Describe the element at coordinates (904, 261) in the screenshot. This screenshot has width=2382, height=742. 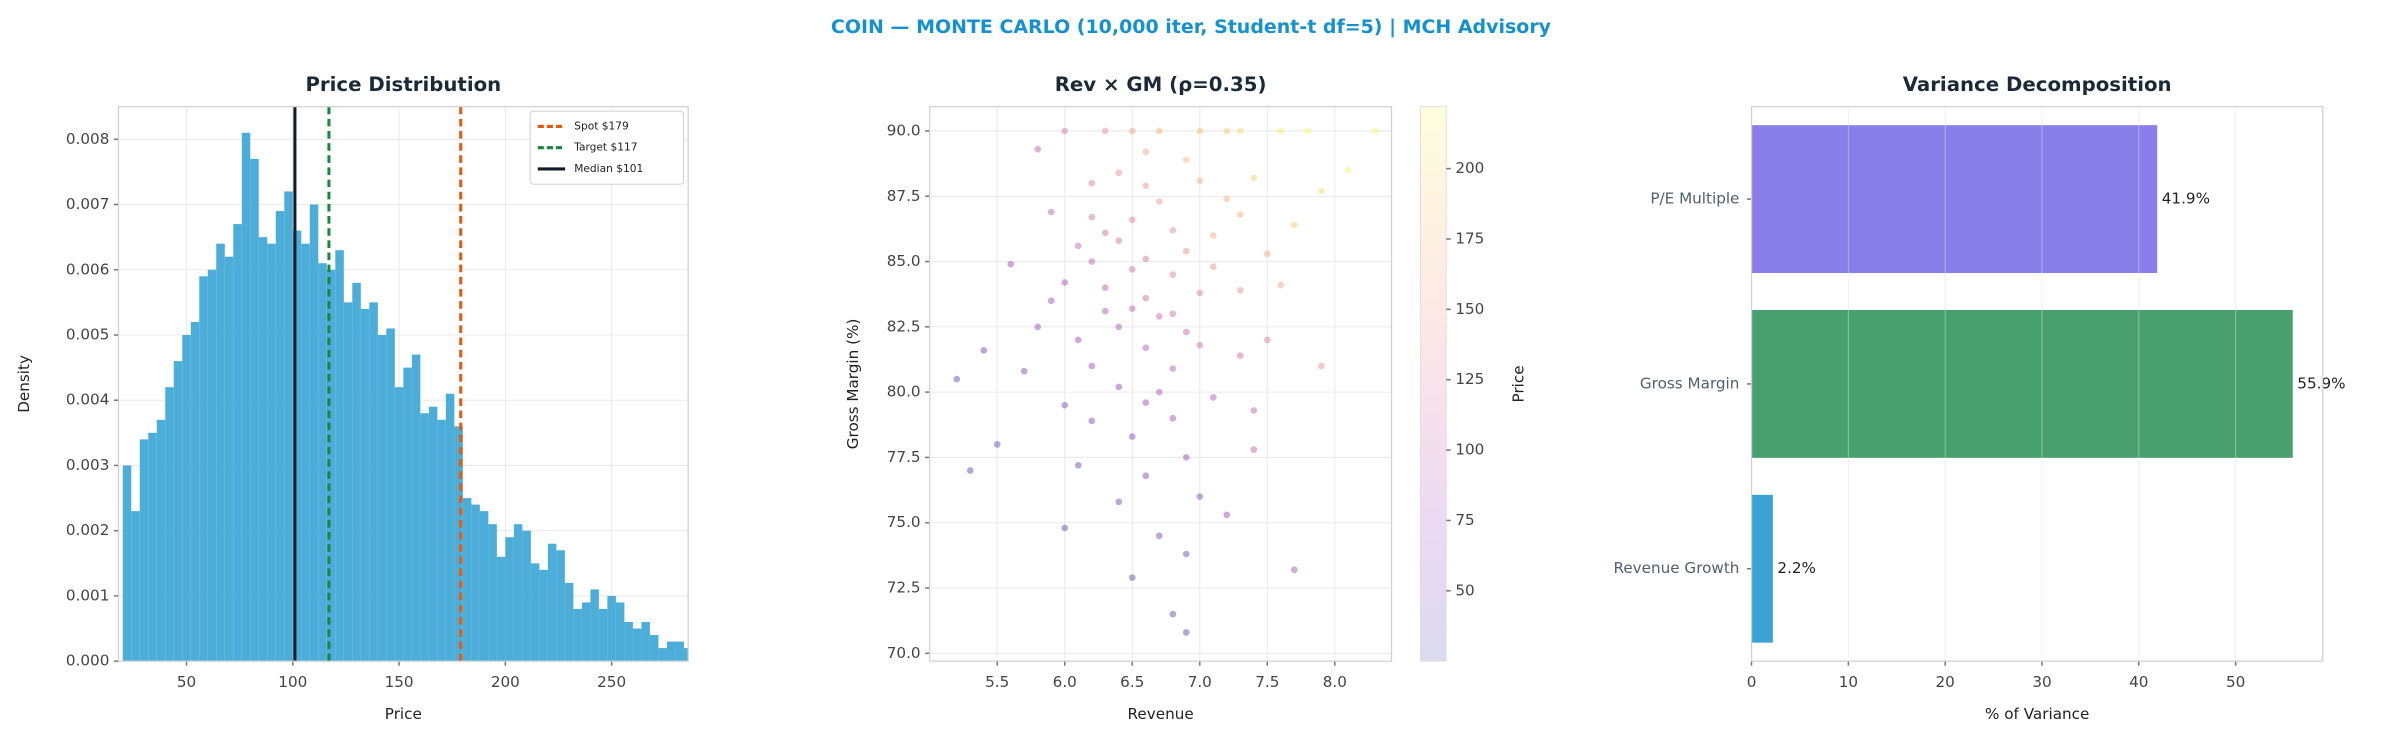
I see `y-tick-label: 85.0` at that location.